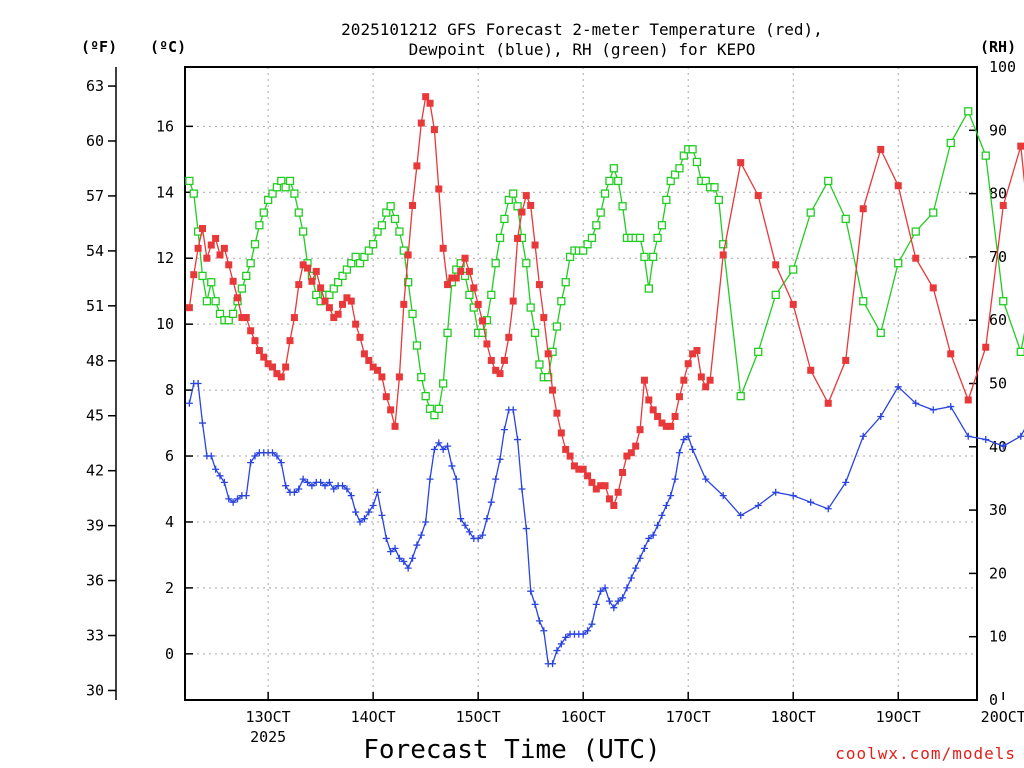 The width and height of the screenshot is (1024, 768). I want to click on fahrenheit-tick-label: 36, so click(95, 581).